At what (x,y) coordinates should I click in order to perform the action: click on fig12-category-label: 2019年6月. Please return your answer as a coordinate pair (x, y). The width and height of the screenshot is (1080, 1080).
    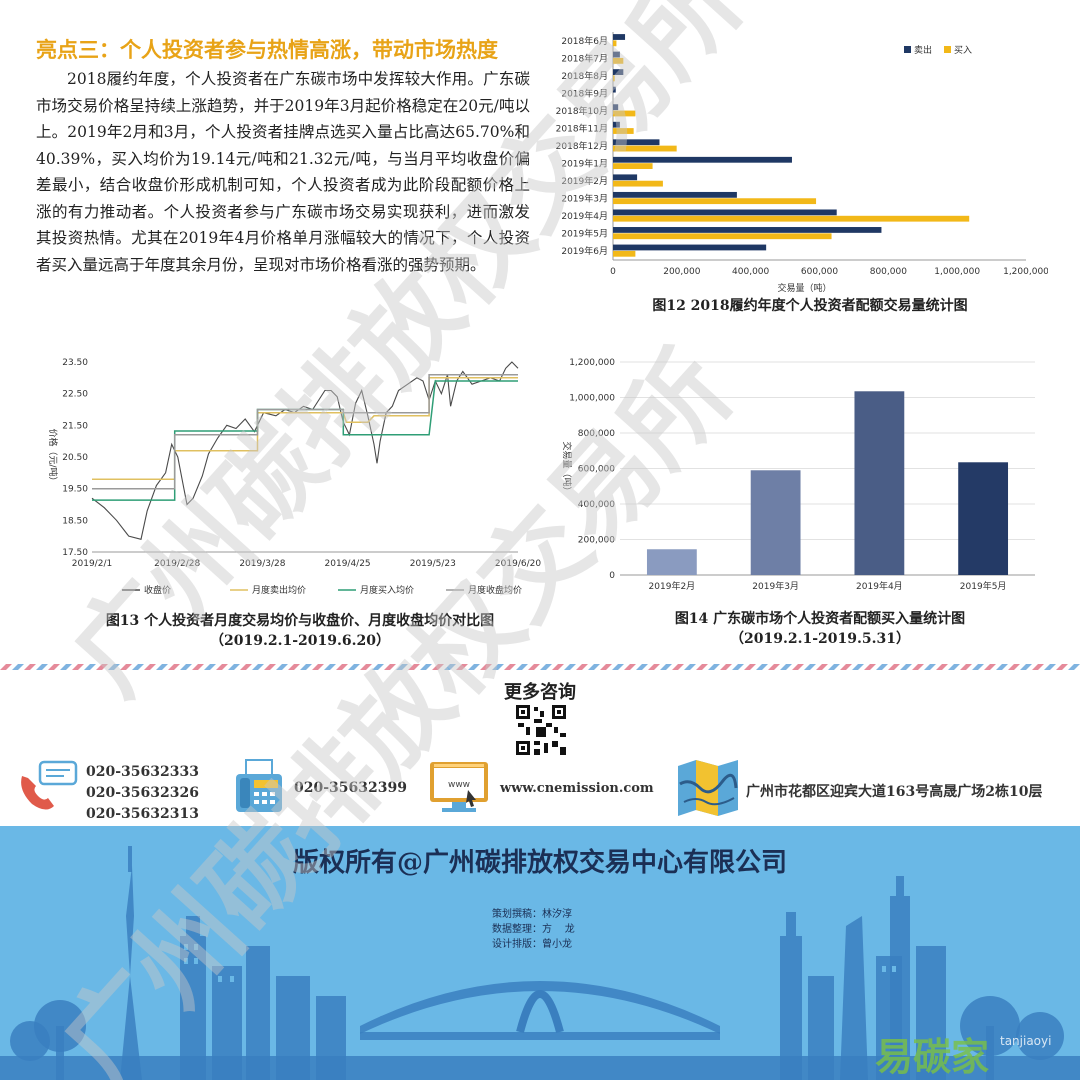
    Looking at the image, I should click on (584, 251).